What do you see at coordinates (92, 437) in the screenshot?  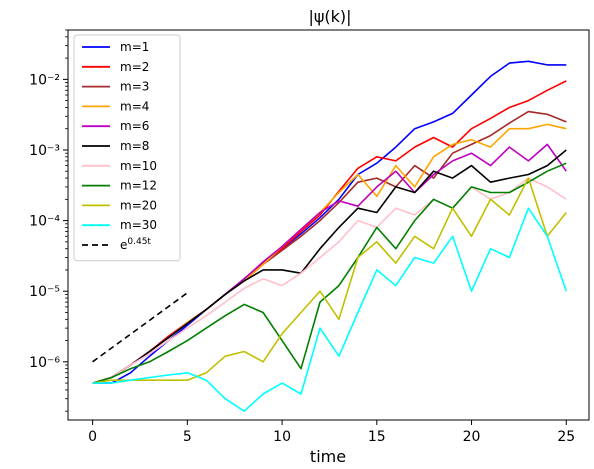 I see `x-tick-label: 0` at bounding box center [92, 437].